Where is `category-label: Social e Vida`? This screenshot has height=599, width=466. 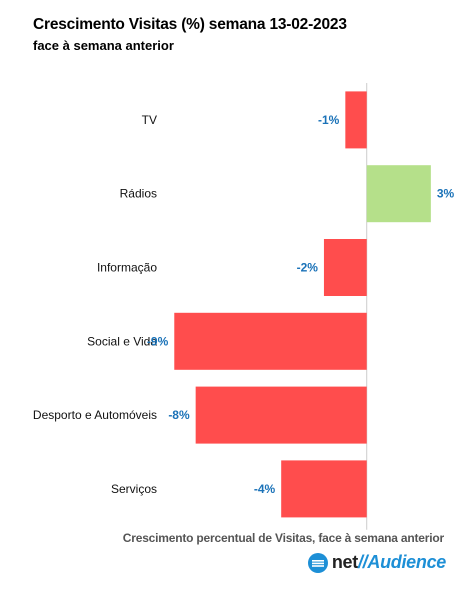
category-label: Social e Vida is located at coordinates (122, 341).